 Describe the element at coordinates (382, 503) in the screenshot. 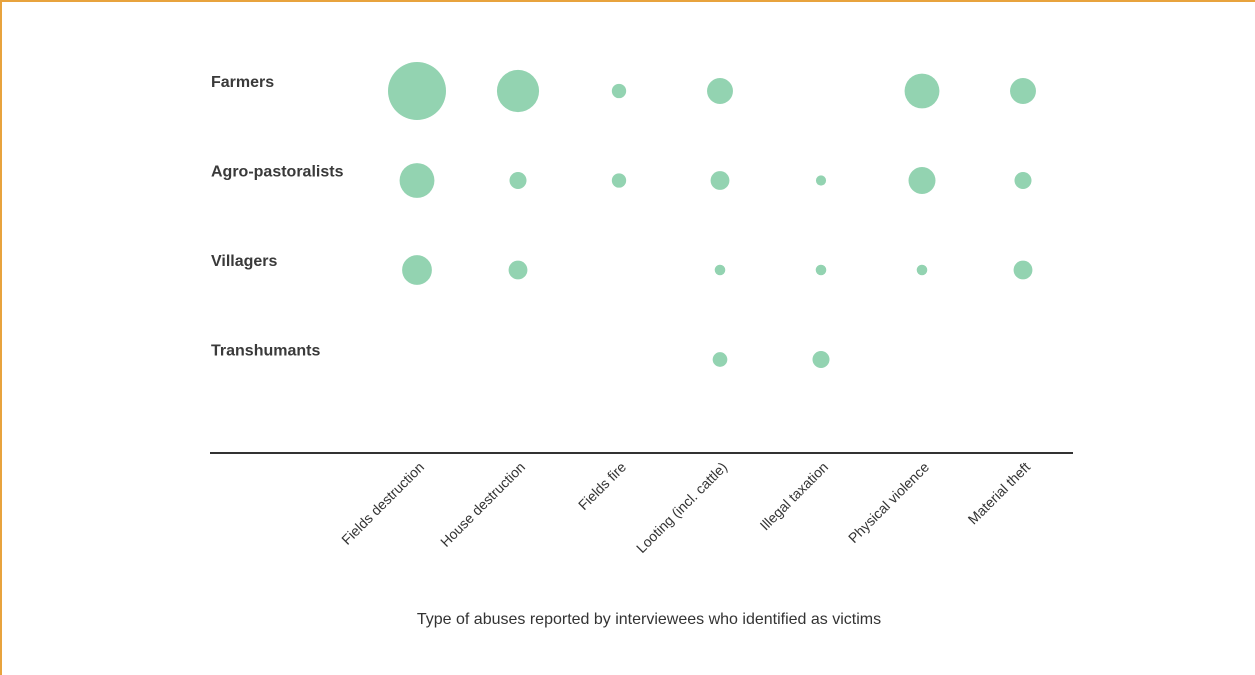

I see `x-tick-label: Fields destruction` at that location.